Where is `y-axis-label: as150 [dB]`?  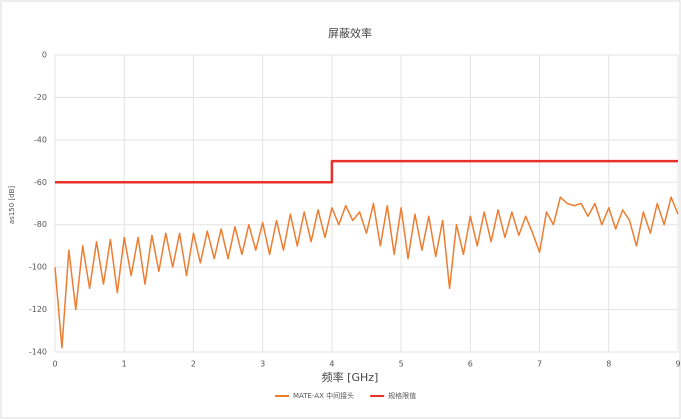
y-axis-label: as150 [dB] is located at coordinates (12, 205).